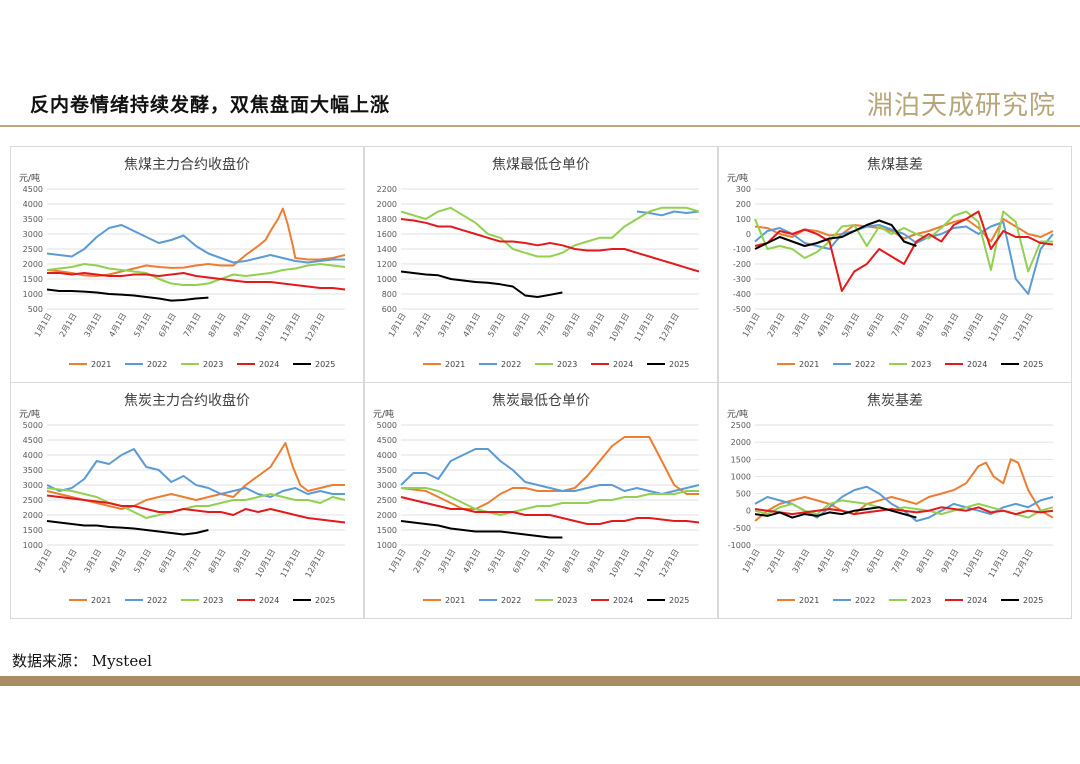  Describe the element at coordinates (210, 105) in the screenshot. I see `page-title: 反内卷情绪持续发酵，双焦盘面大幅上涨` at that location.